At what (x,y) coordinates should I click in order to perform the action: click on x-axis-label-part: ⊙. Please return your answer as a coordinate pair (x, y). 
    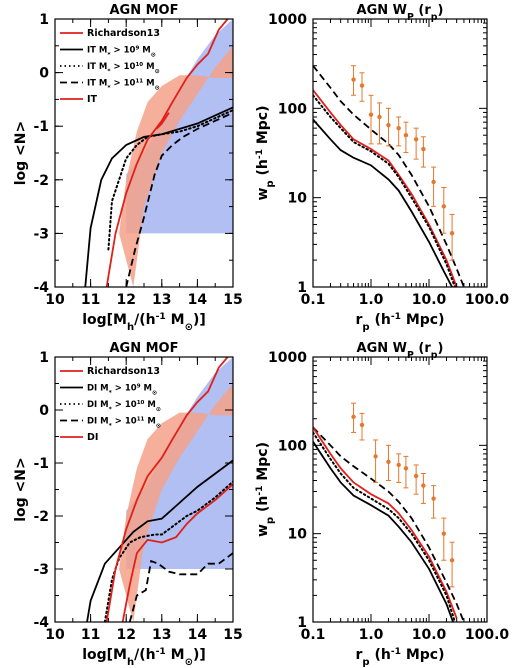
    Looking at the image, I should click on (189, 662).